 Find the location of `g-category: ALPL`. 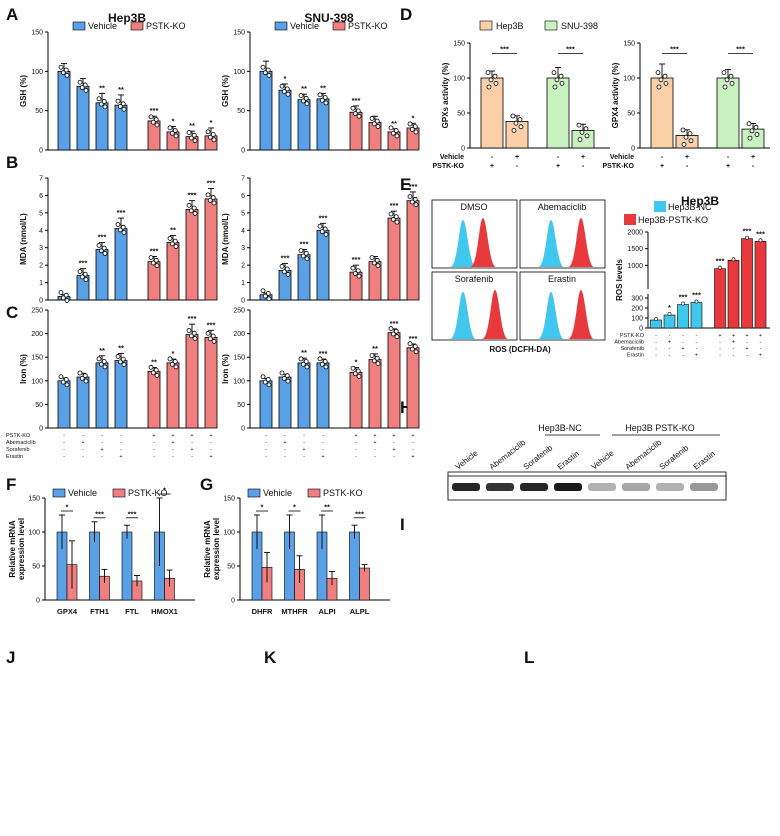

g-category: ALPL is located at coordinates (360, 611).